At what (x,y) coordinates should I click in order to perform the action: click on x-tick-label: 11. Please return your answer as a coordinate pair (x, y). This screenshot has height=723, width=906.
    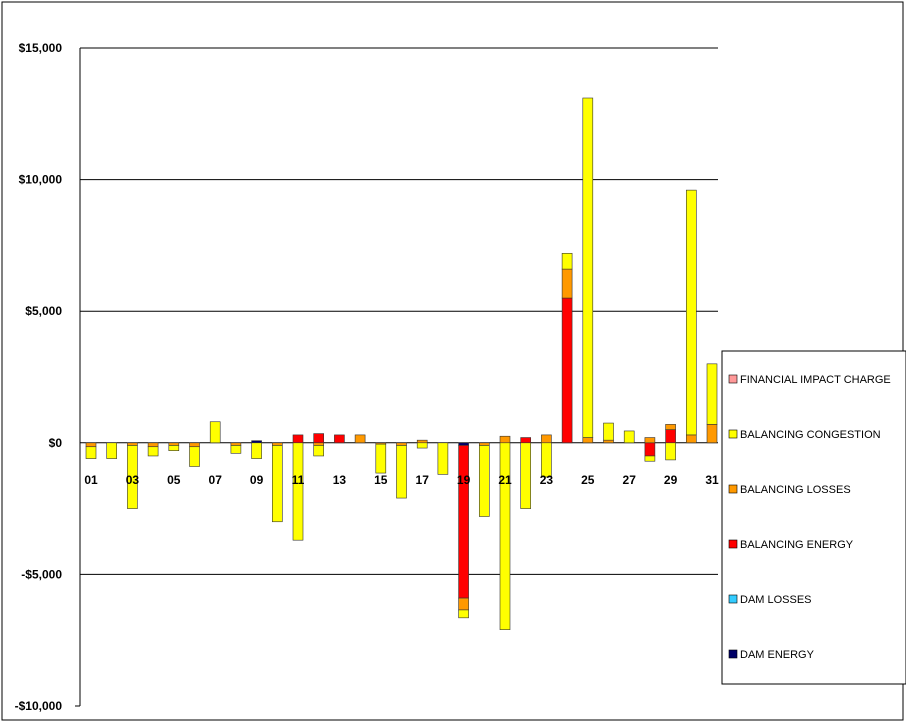
    Looking at the image, I should click on (298, 480).